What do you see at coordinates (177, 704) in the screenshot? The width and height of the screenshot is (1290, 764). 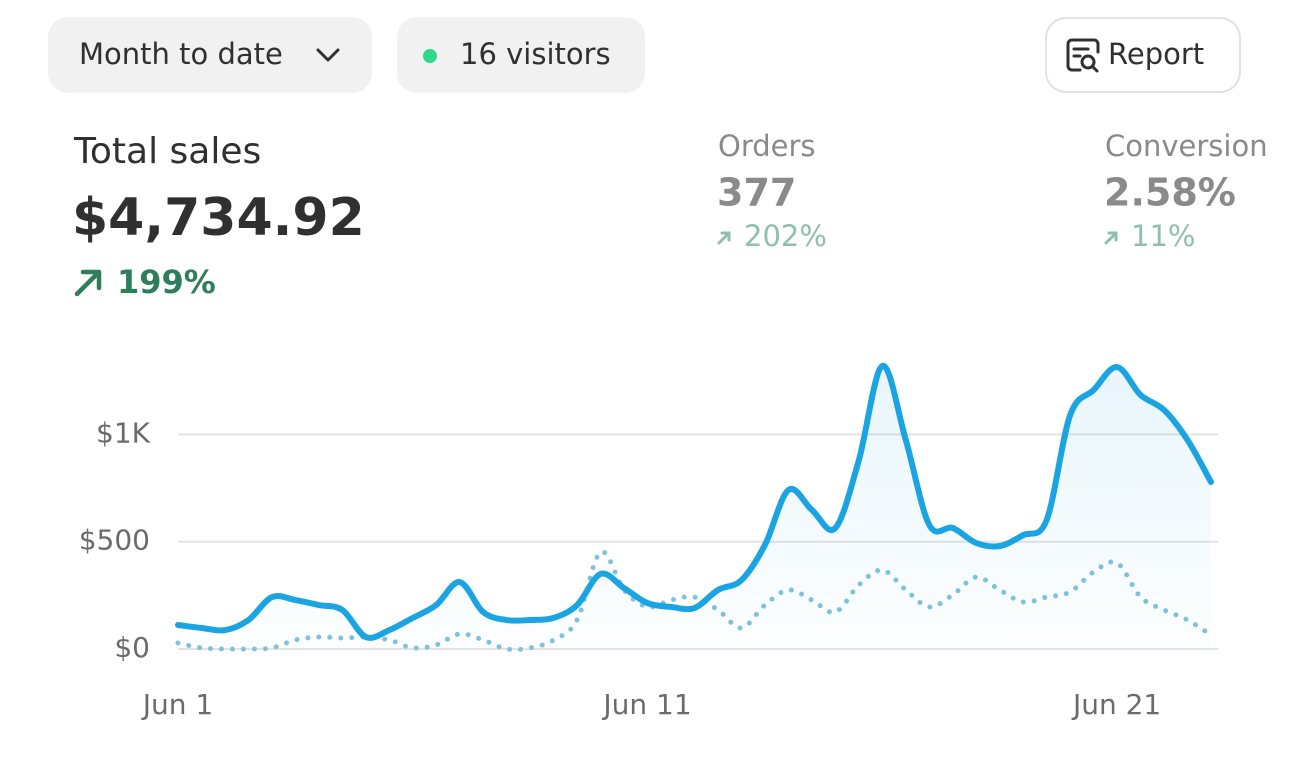 I see `x-tick-label: Jun 1` at bounding box center [177, 704].